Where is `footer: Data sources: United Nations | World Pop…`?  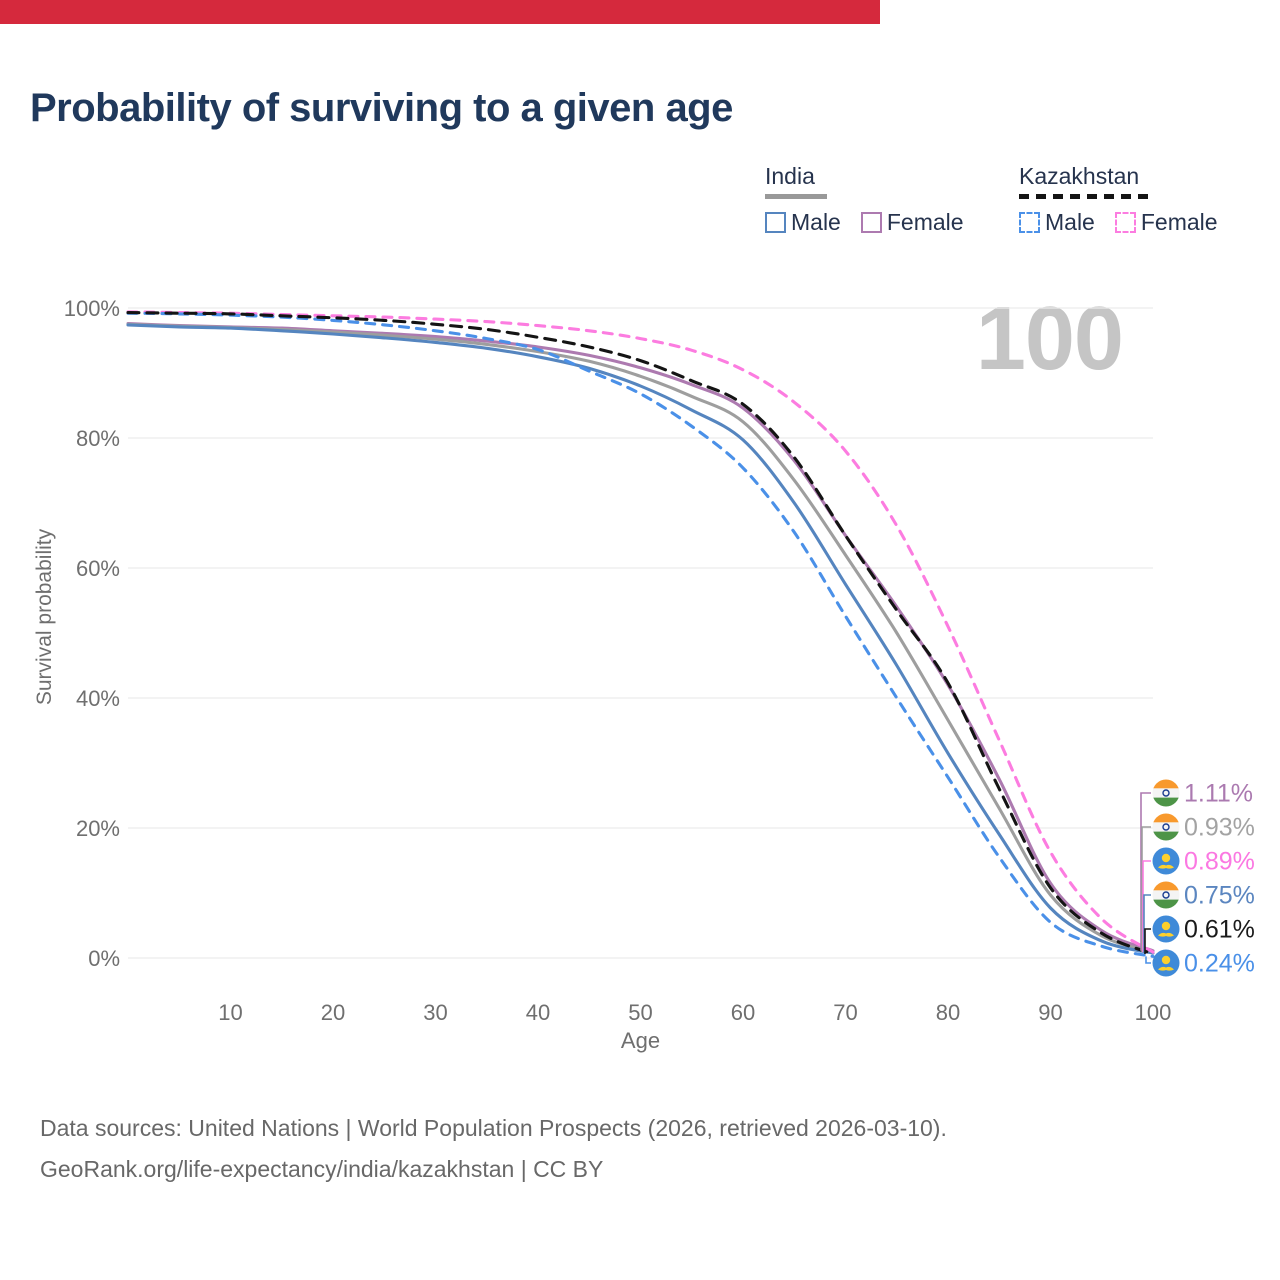
footer: Data sources: United Nations | World Pop… is located at coordinates (493, 1149).